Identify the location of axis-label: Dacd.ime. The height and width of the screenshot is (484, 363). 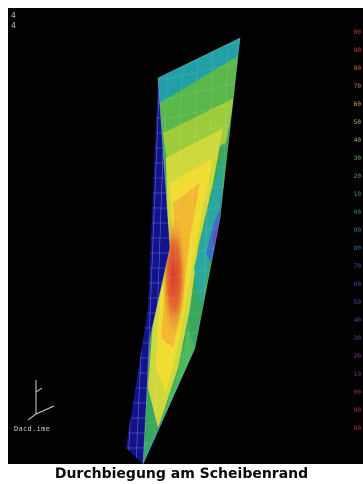
(32, 429).